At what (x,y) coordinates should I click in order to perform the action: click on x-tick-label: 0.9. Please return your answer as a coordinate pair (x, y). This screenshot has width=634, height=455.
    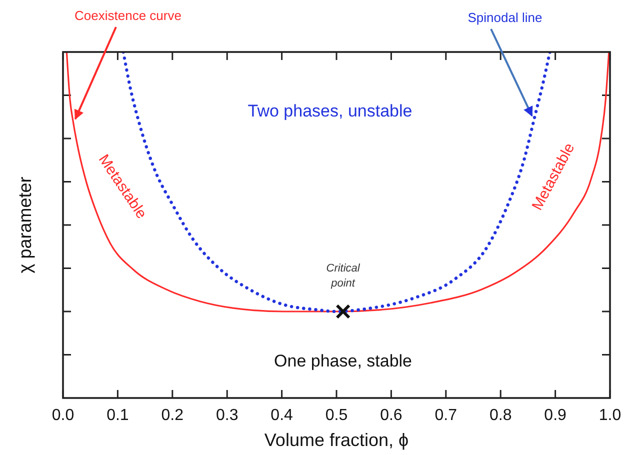
    Looking at the image, I should click on (555, 415).